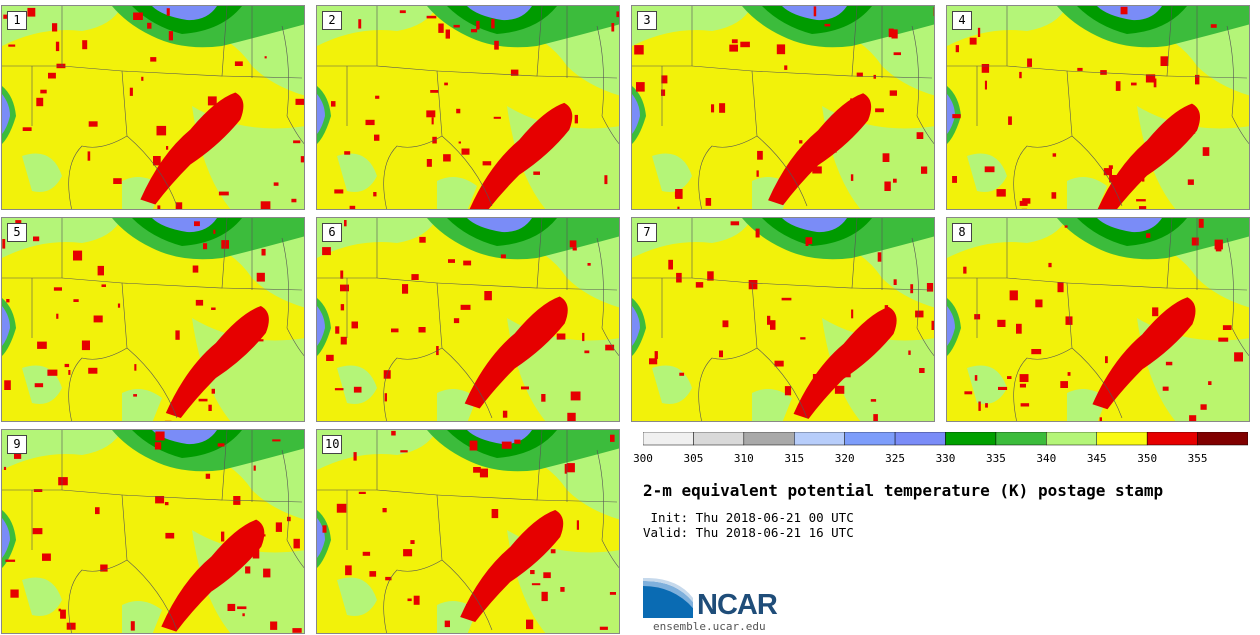  Describe the element at coordinates (468, 319) in the screenshot. I see `member-panel: 6` at that location.